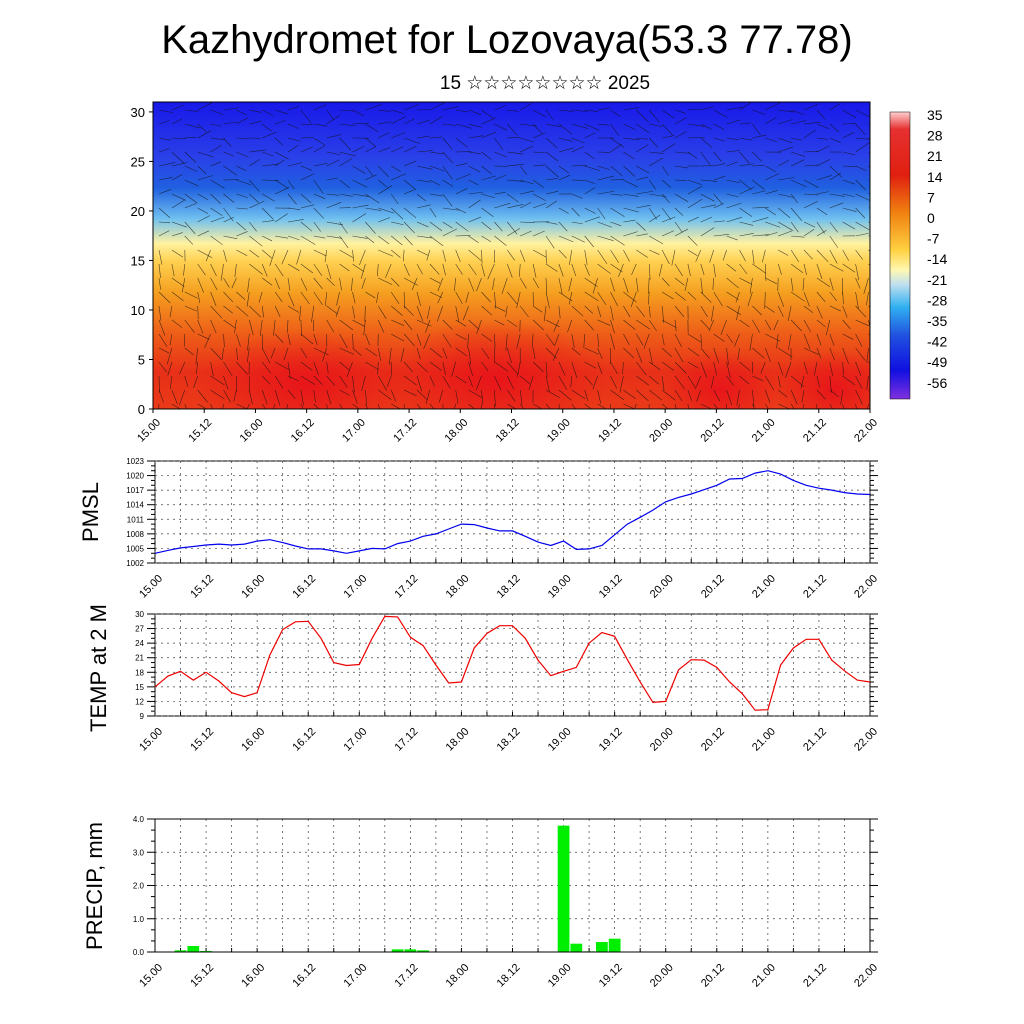 The height and width of the screenshot is (1024, 1024). I want to click on temp-x-tick-label: 17.12, so click(407, 740).